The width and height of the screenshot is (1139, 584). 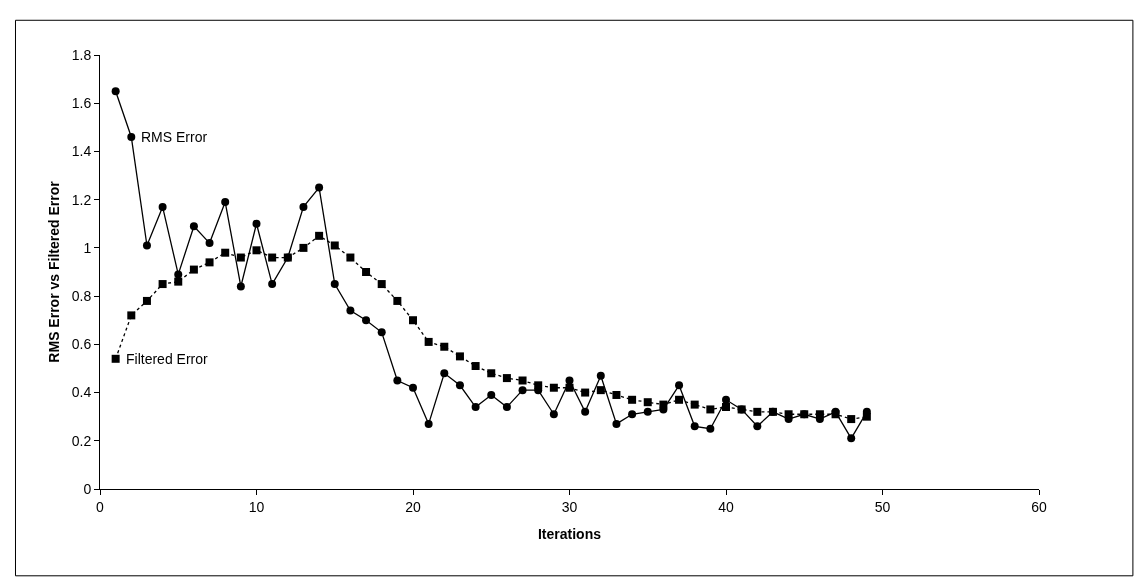 I want to click on x-tick-label: 60, so click(x=1039, y=506).